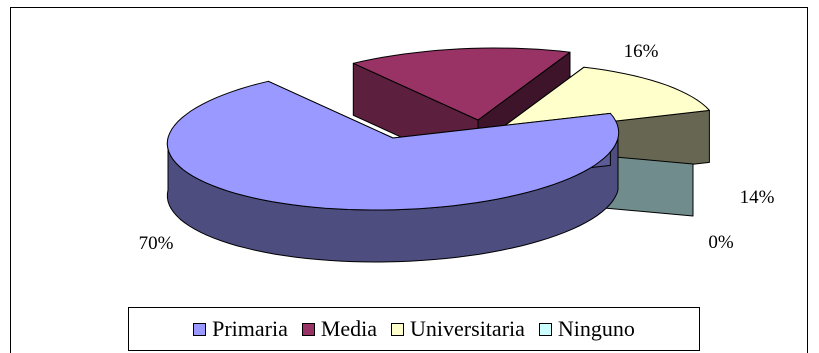 This screenshot has width=819, height=353. I want to click on legend-swatch-media, so click(308, 329).